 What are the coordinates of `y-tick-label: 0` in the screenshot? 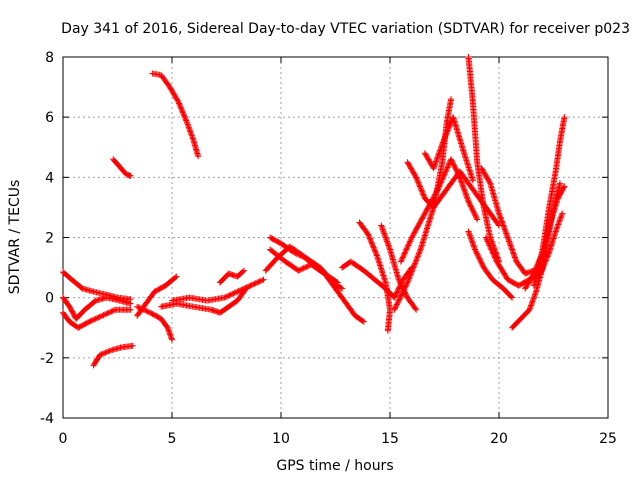 It's located at (49, 299).